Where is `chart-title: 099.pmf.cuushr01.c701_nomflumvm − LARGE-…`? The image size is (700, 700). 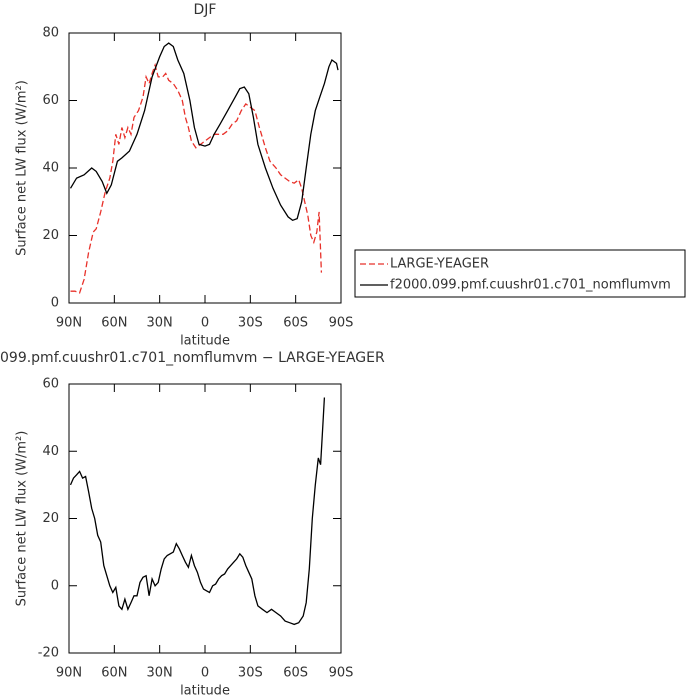
chart-title: 099.pmf.cuushr01.c701_nomflumvm − LARGE-… is located at coordinates (192, 358).